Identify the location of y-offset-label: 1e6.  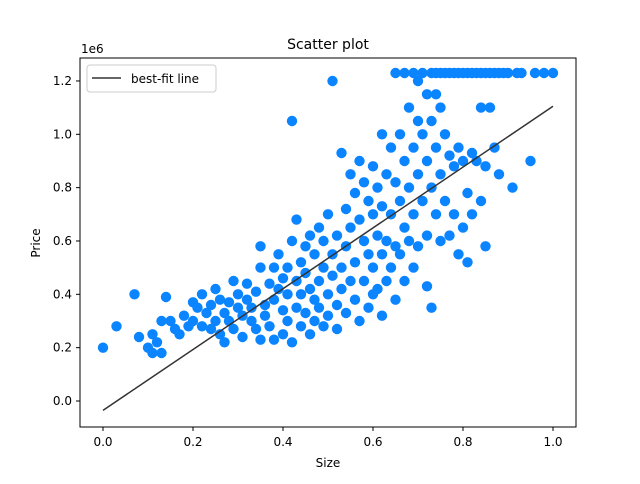
(92, 49).